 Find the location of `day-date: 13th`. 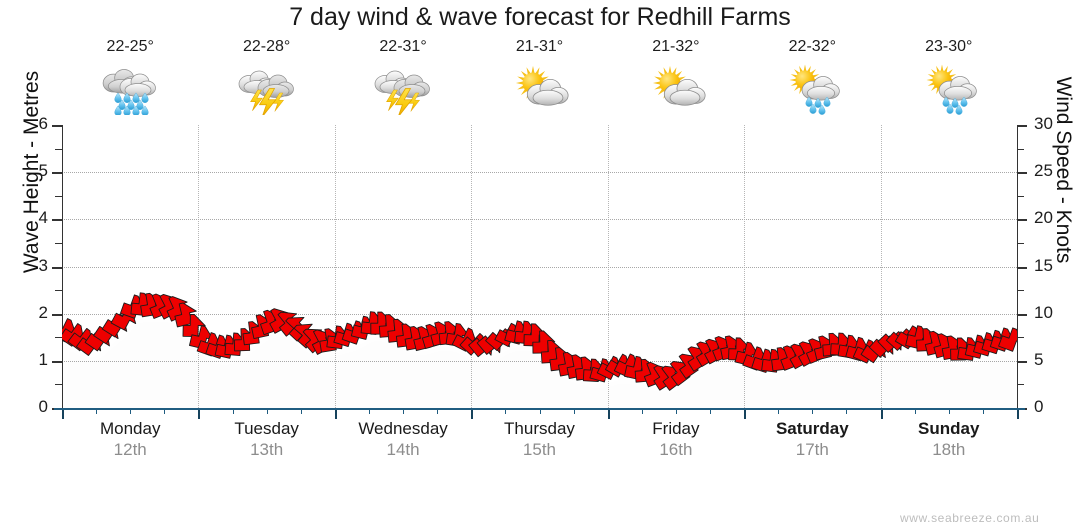

day-date: 13th is located at coordinates (267, 449).